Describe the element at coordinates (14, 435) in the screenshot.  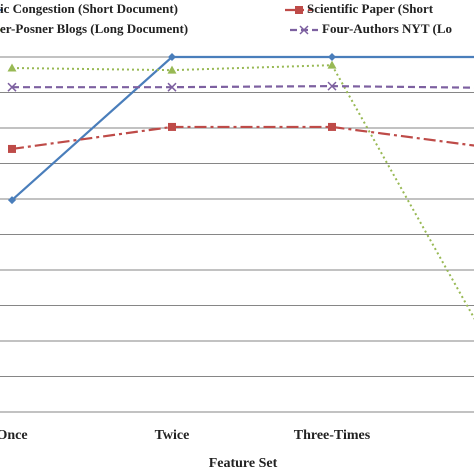
I see `x-tick-label: Once` at that location.